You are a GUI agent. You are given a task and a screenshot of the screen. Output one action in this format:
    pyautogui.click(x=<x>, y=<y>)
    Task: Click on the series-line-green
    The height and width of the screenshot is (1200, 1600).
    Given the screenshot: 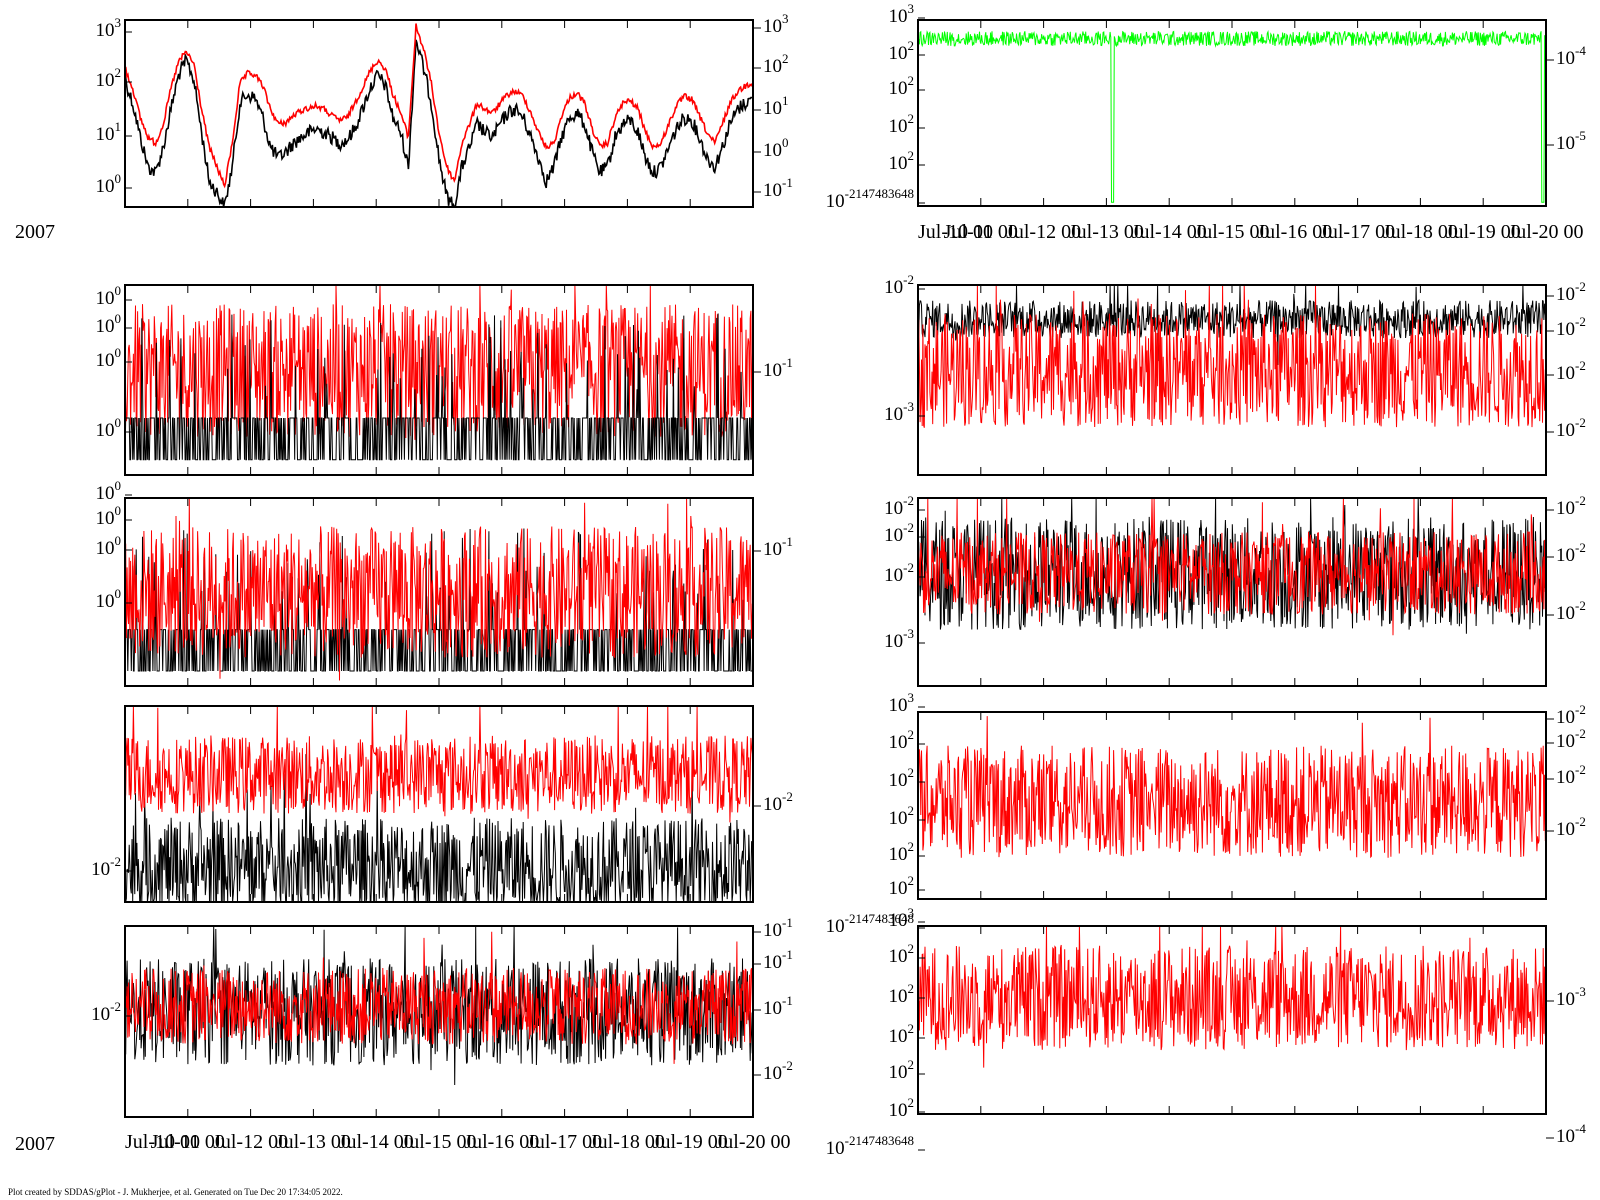 What is the action you would take?
    pyautogui.click(x=1232, y=116)
    